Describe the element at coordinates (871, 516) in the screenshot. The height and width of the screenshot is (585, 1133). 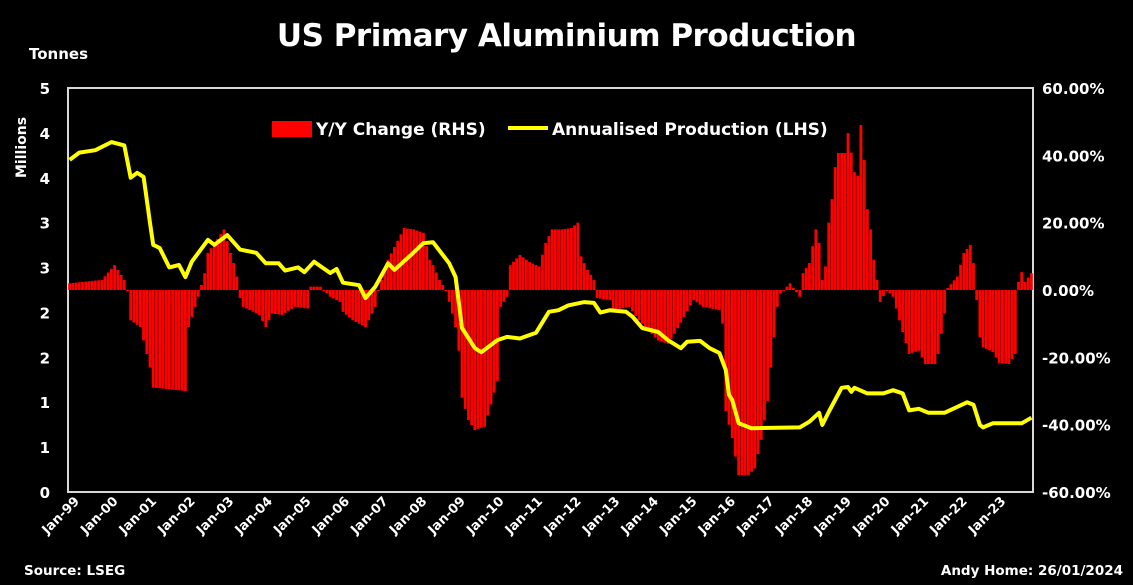
I see `x-axis-tick-label: Jan-20` at that location.